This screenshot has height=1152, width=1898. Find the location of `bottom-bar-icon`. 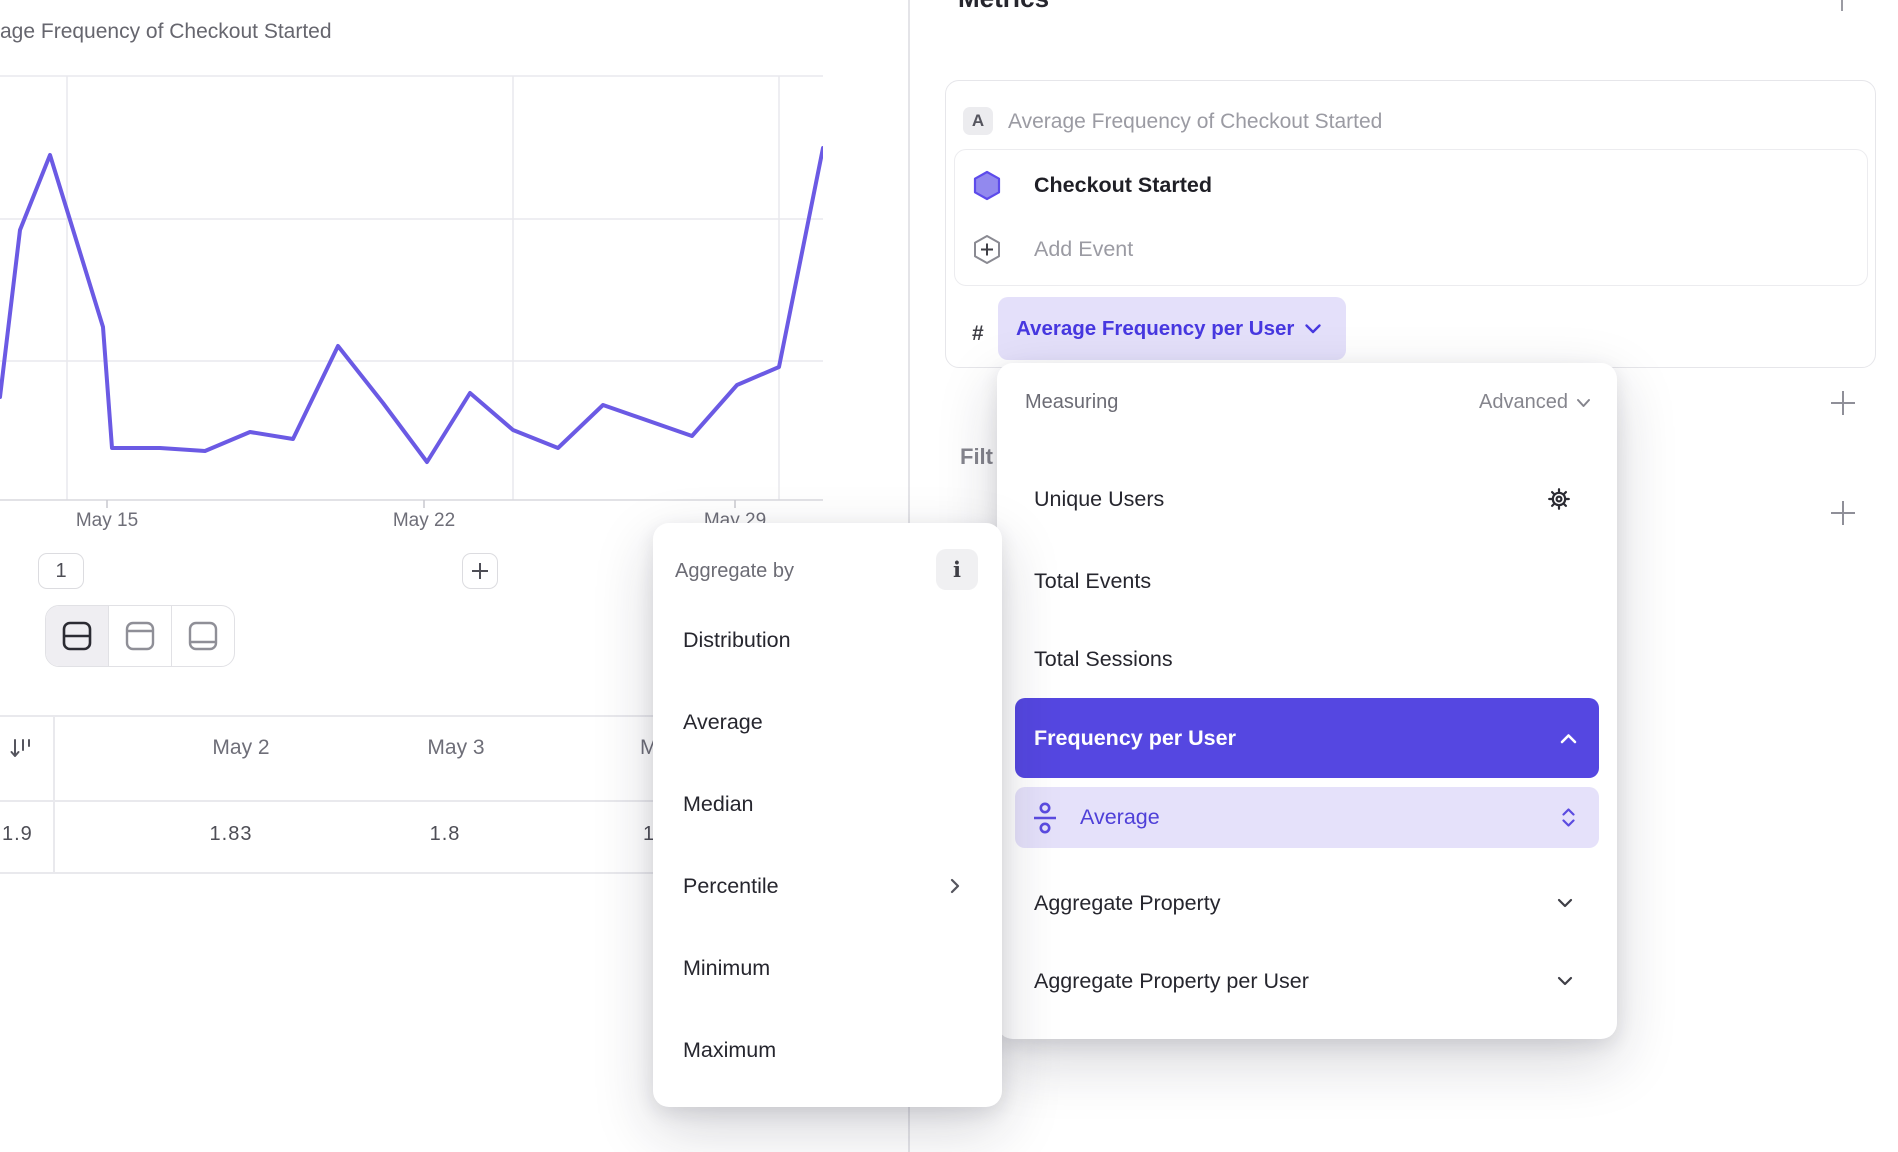

bottom-bar-icon is located at coordinates (203, 636).